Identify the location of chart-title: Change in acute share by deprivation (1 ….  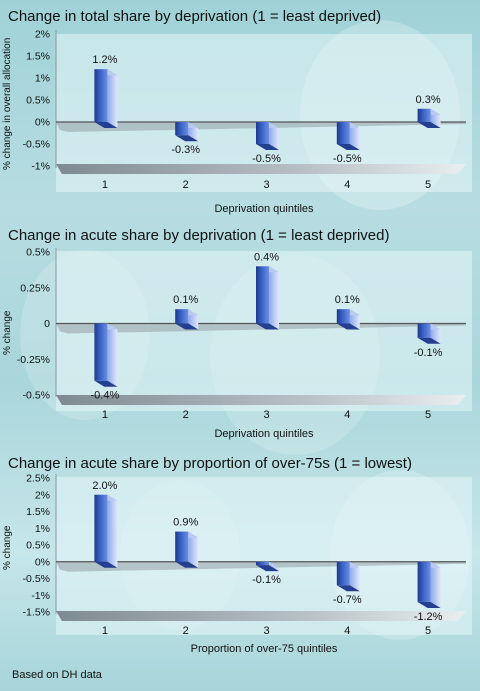
(199, 235).